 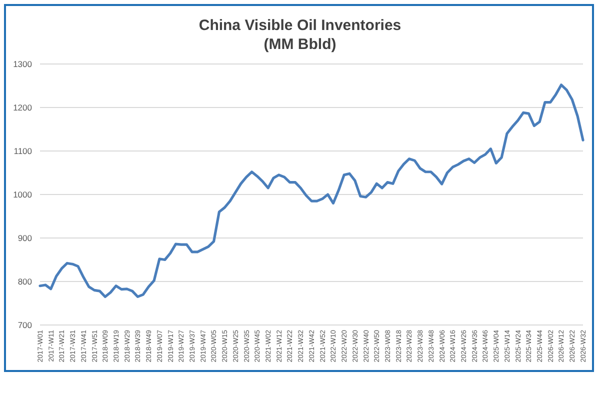 What do you see at coordinates (25, 237) in the screenshot?
I see `y-tick-label: 900` at bounding box center [25, 237].